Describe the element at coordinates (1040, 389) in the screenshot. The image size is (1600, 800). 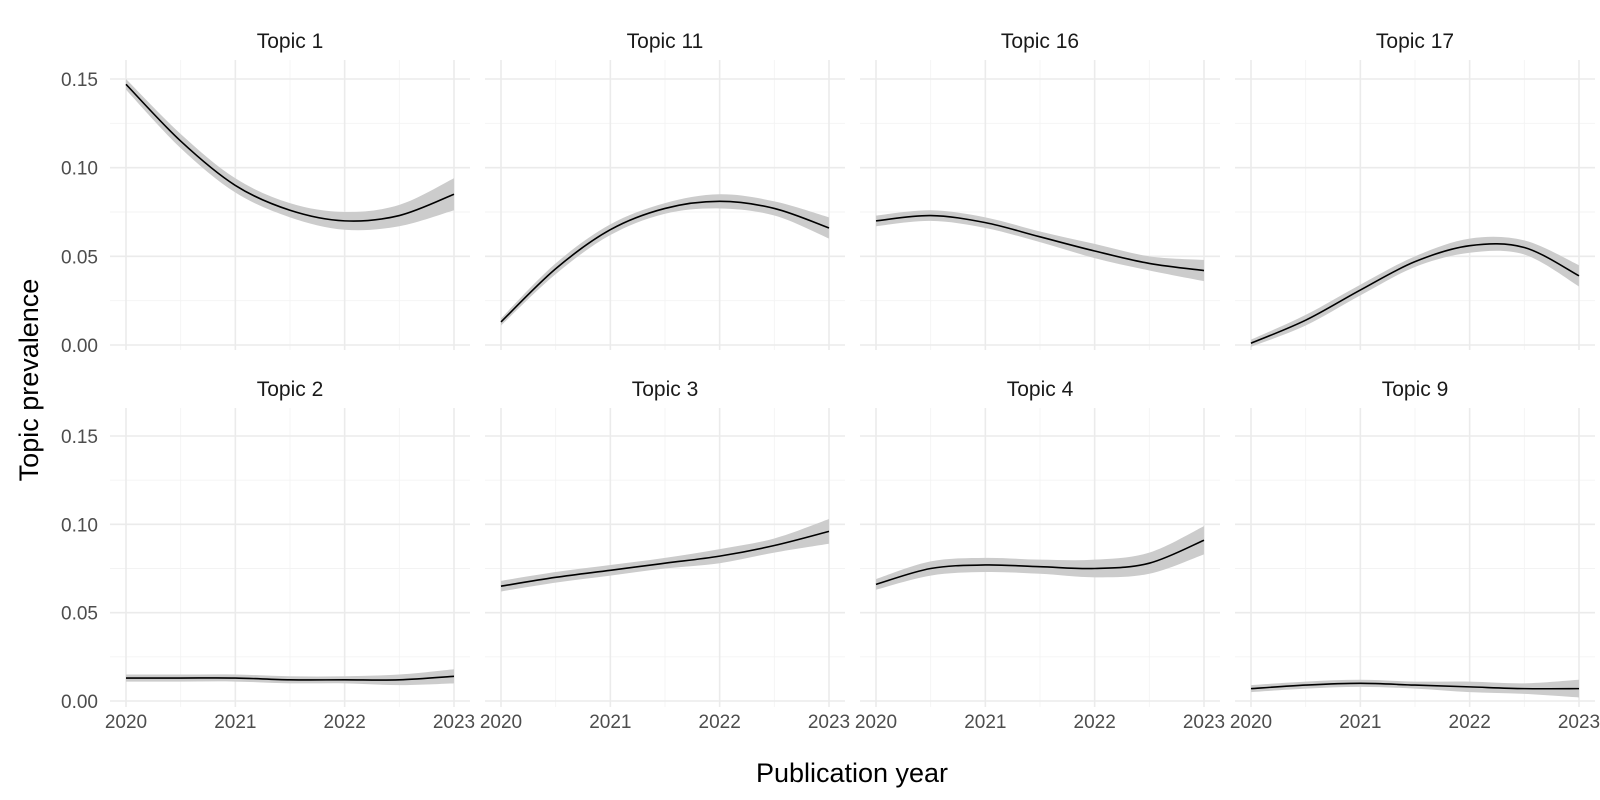
I see `facet-title: Topic 4` at that location.